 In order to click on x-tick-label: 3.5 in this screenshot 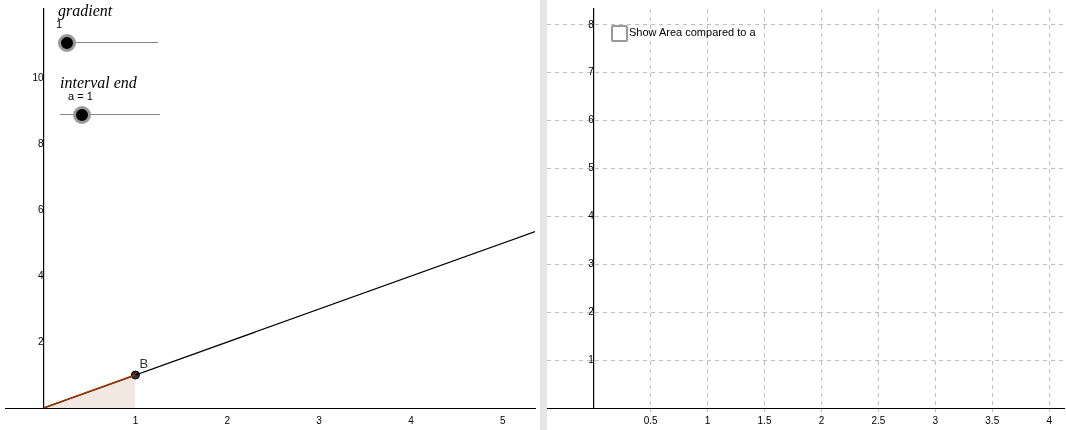, I will do `click(992, 420)`.